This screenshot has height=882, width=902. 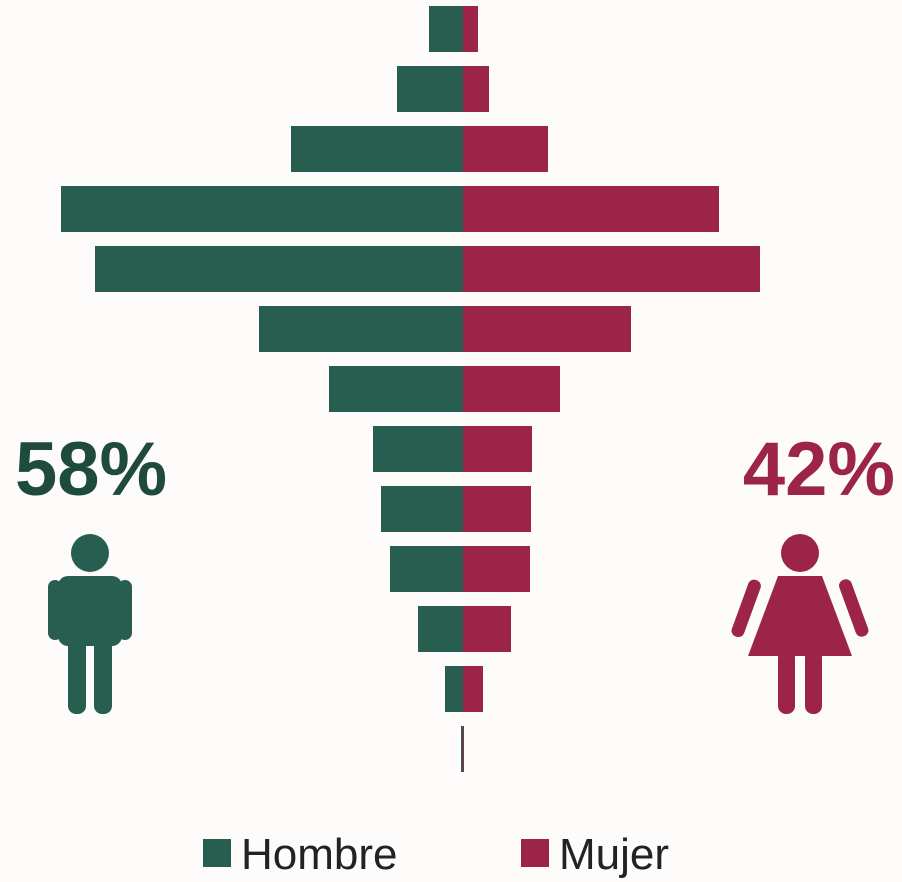 I want to click on legend-label: Hombre, so click(x=319, y=854).